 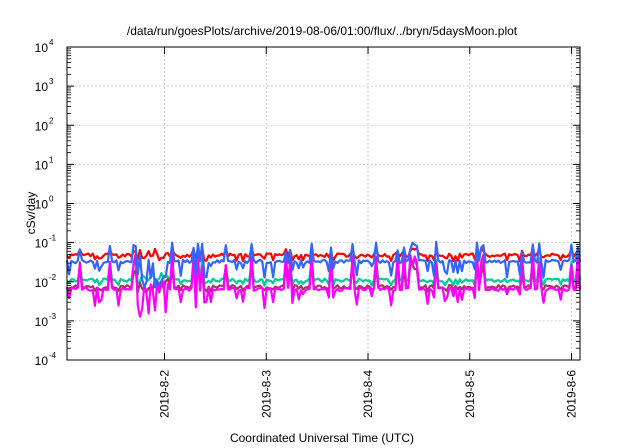 What do you see at coordinates (470, 394) in the screenshot?
I see `x-tick-label: 2019-8-5` at bounding box center [470, 394].